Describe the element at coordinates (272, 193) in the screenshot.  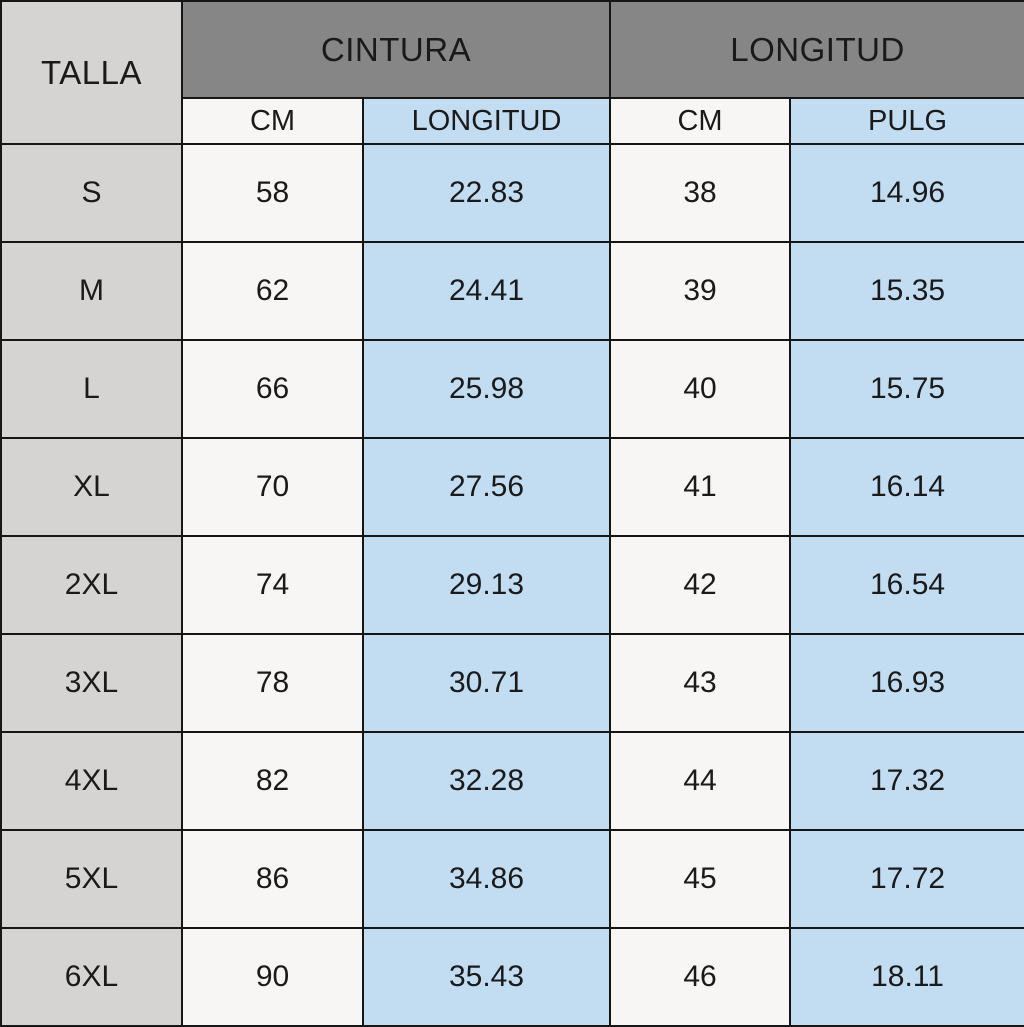
I see `waist-cm-cell: 58` at that location.